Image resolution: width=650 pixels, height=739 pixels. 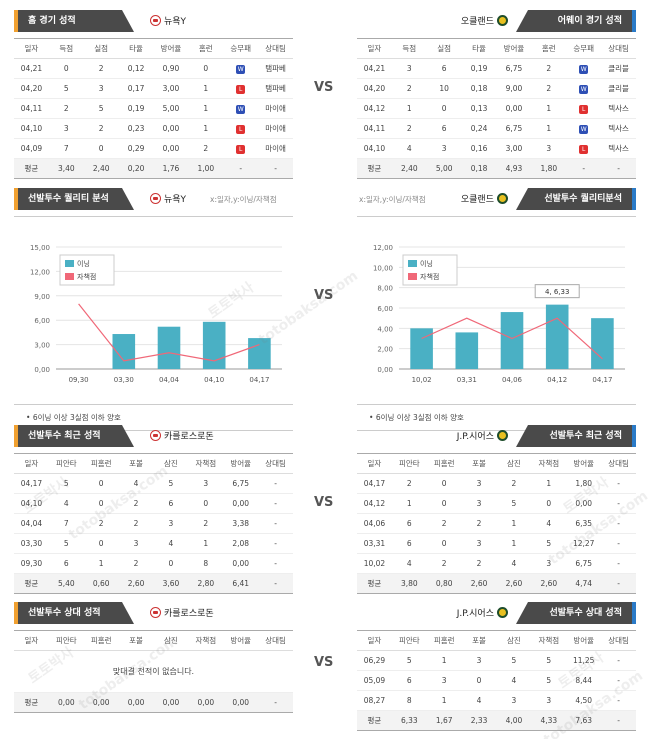 I want to click on x-tick-label: 10,02, so click(x=422, y=380).